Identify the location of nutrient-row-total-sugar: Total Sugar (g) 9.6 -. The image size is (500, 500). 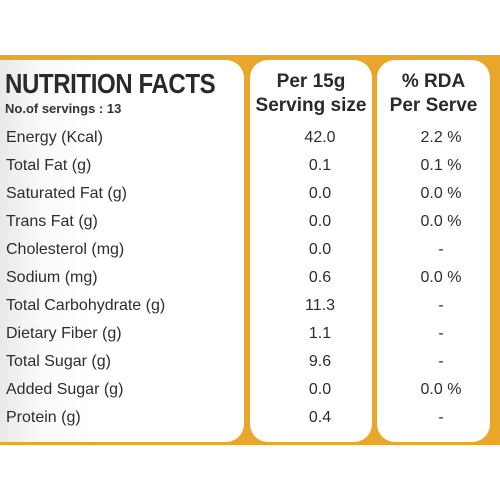
(250, 362).